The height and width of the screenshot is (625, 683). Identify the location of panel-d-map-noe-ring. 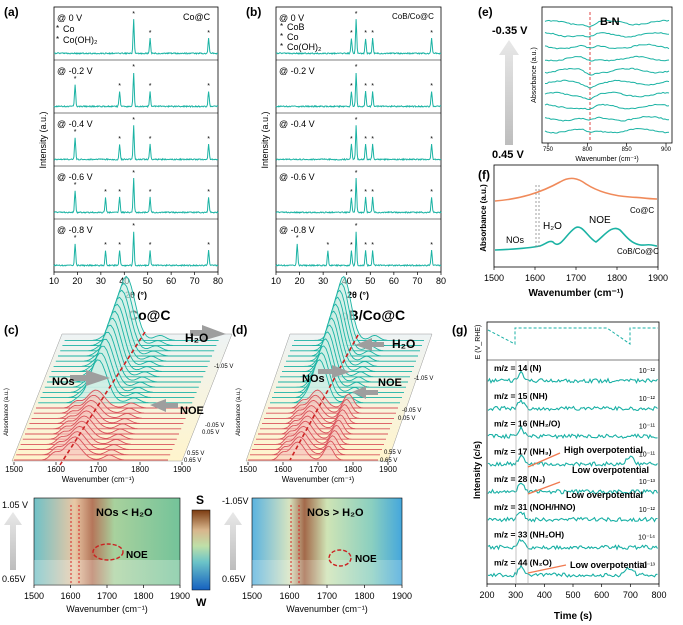
(340, 558).